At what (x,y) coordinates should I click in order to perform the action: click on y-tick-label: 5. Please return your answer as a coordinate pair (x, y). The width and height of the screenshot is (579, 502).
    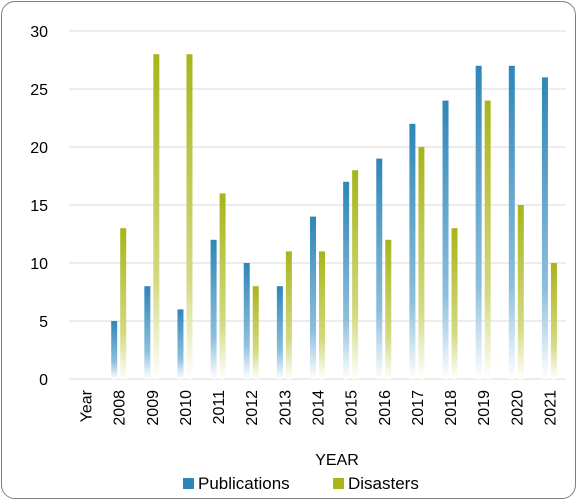
    Looking at the image, I should click on (43, 322).